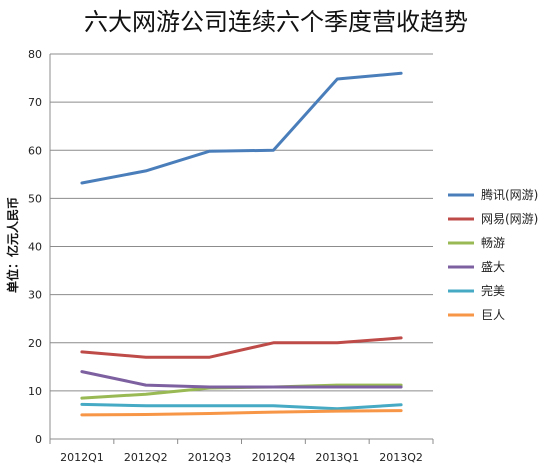  I want to click on x-tick-label: 2012Q3, so click(210, 457).